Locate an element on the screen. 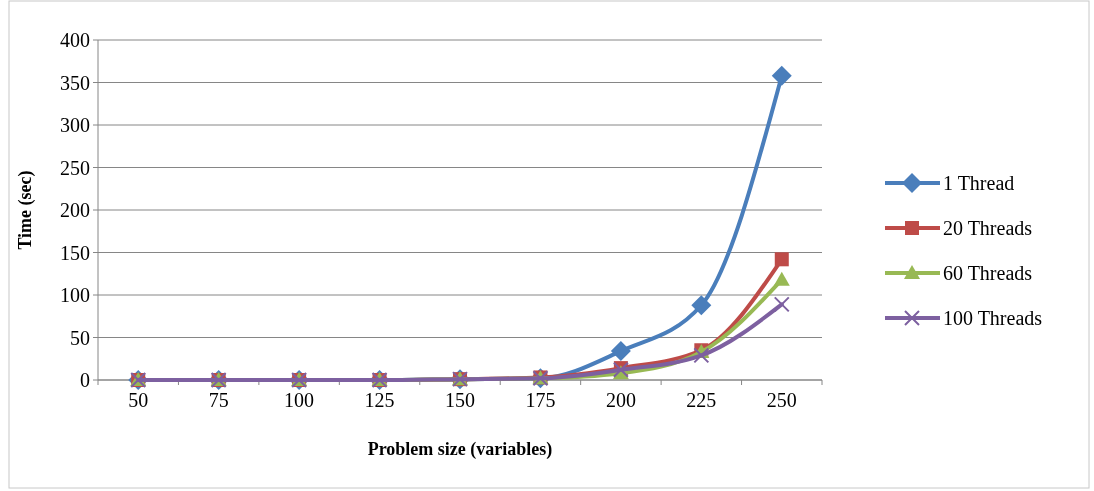  y-tick-label: 150 is located at coordinates (75, 252).